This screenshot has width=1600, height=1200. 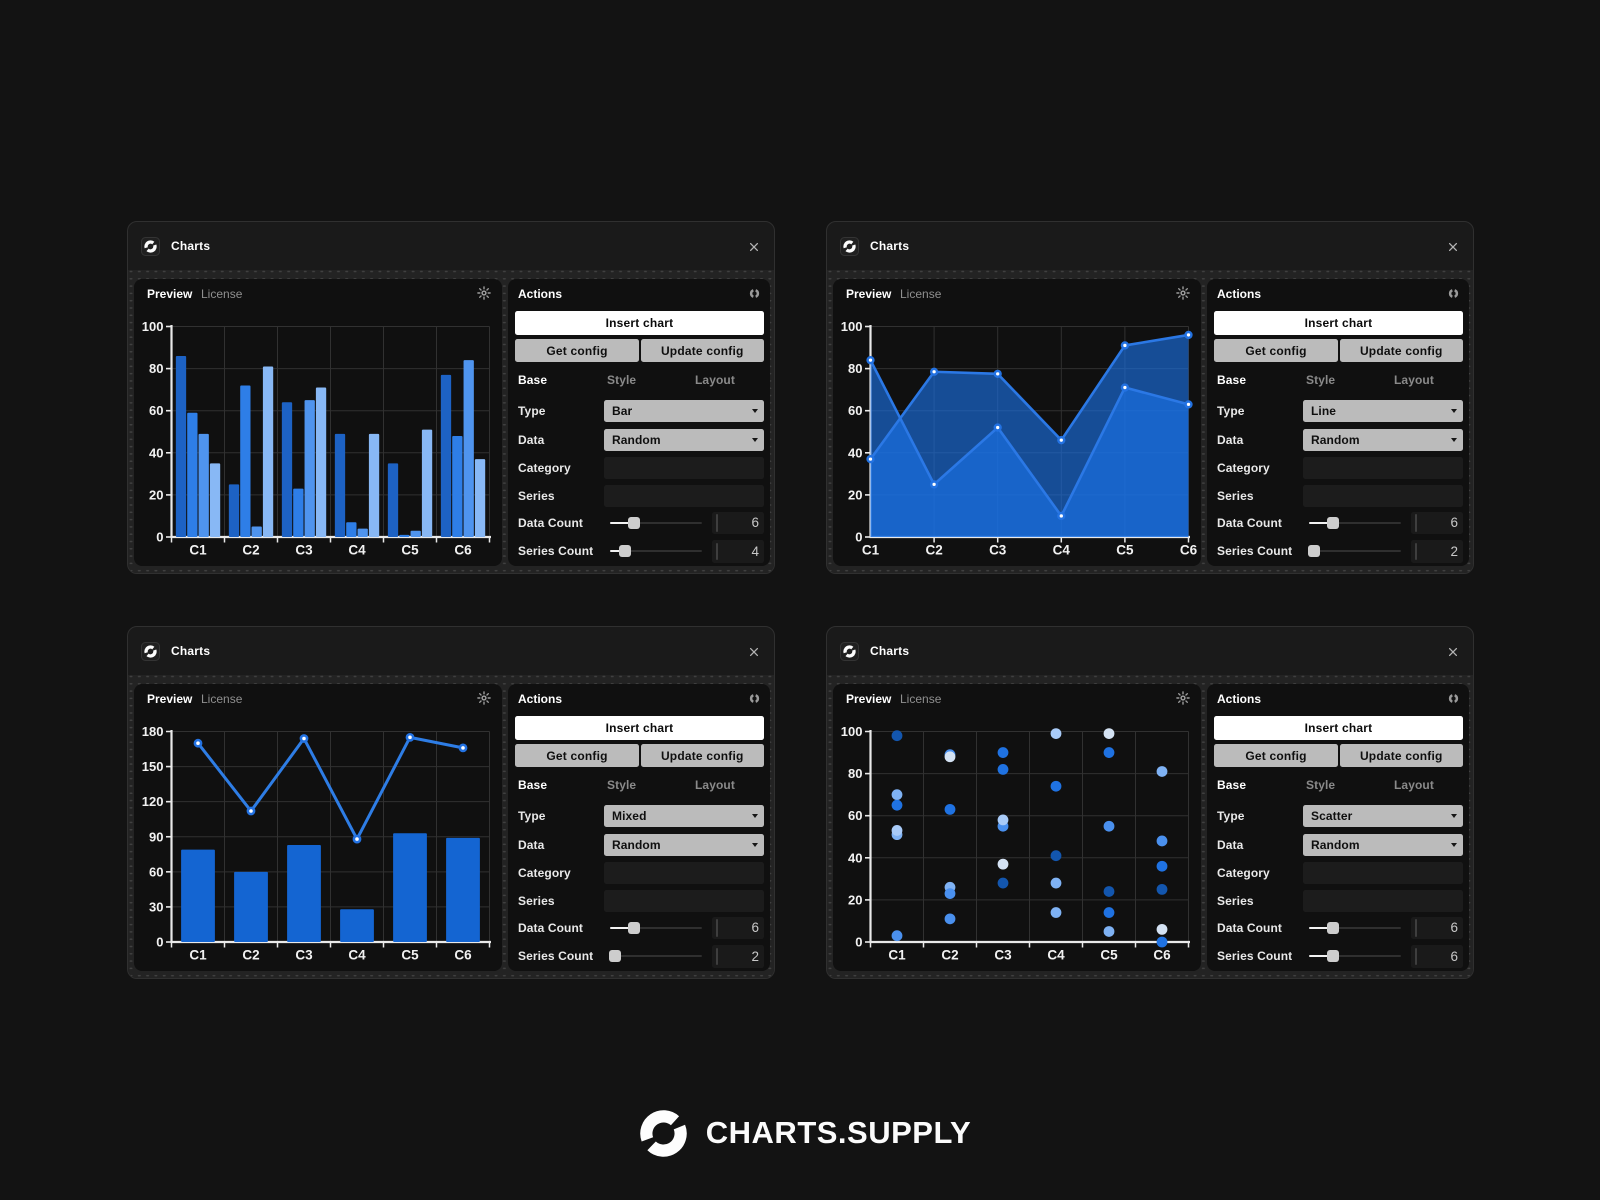 I want to click on svg-text: 180, so click(x=153, y=731).